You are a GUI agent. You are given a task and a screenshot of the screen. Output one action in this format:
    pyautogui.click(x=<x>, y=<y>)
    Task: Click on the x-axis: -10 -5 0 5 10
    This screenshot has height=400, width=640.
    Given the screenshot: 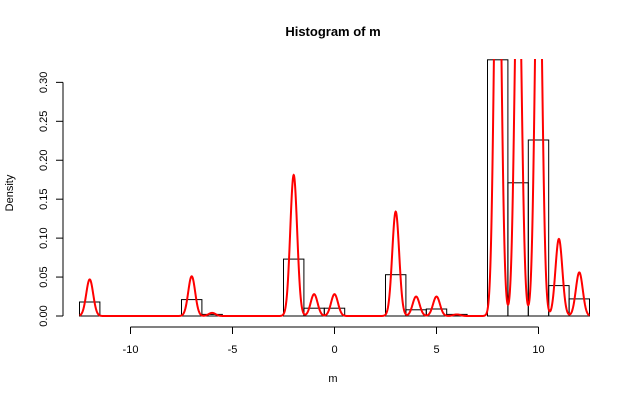 What is the action you would take?
    pyautogui.click(x=334, y=341)
    